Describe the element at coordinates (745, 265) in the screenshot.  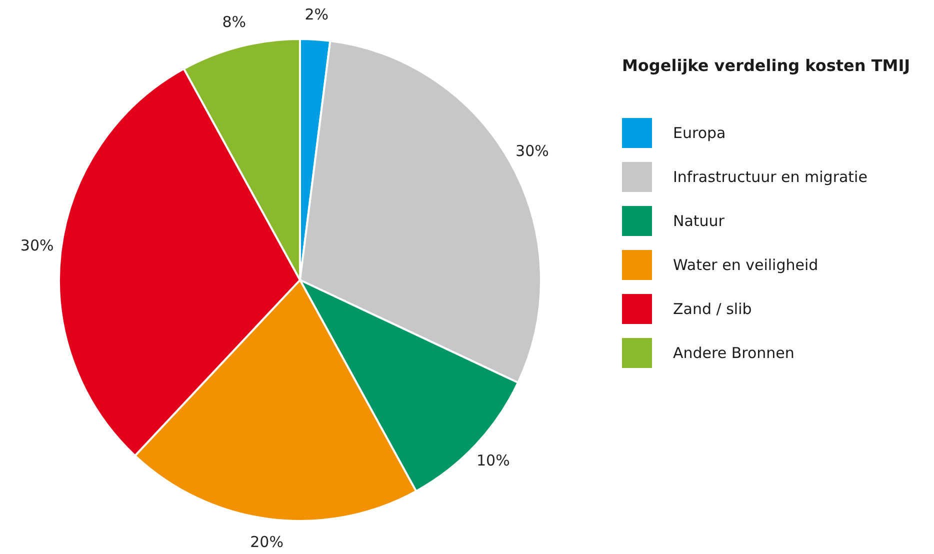
I see `legend-label: Water en veiligheid` at that location.